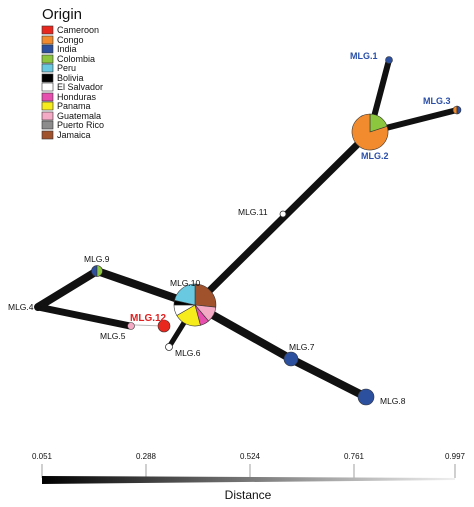  What do you see at coordinates (80, 125) in the screenshot?
I see `legend-label: Puerto Rico` at bounding box center [80, 125].